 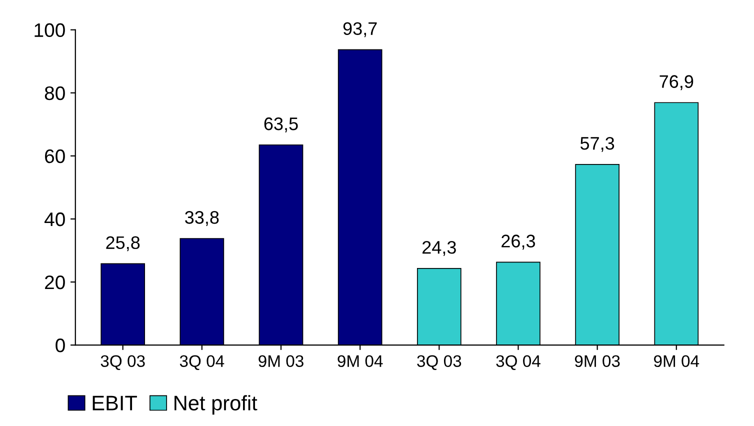 What do you see at coordinates (60, 345) in the screenshot?
I see `y-tick-label: 0` at bounding box center [60, 345].